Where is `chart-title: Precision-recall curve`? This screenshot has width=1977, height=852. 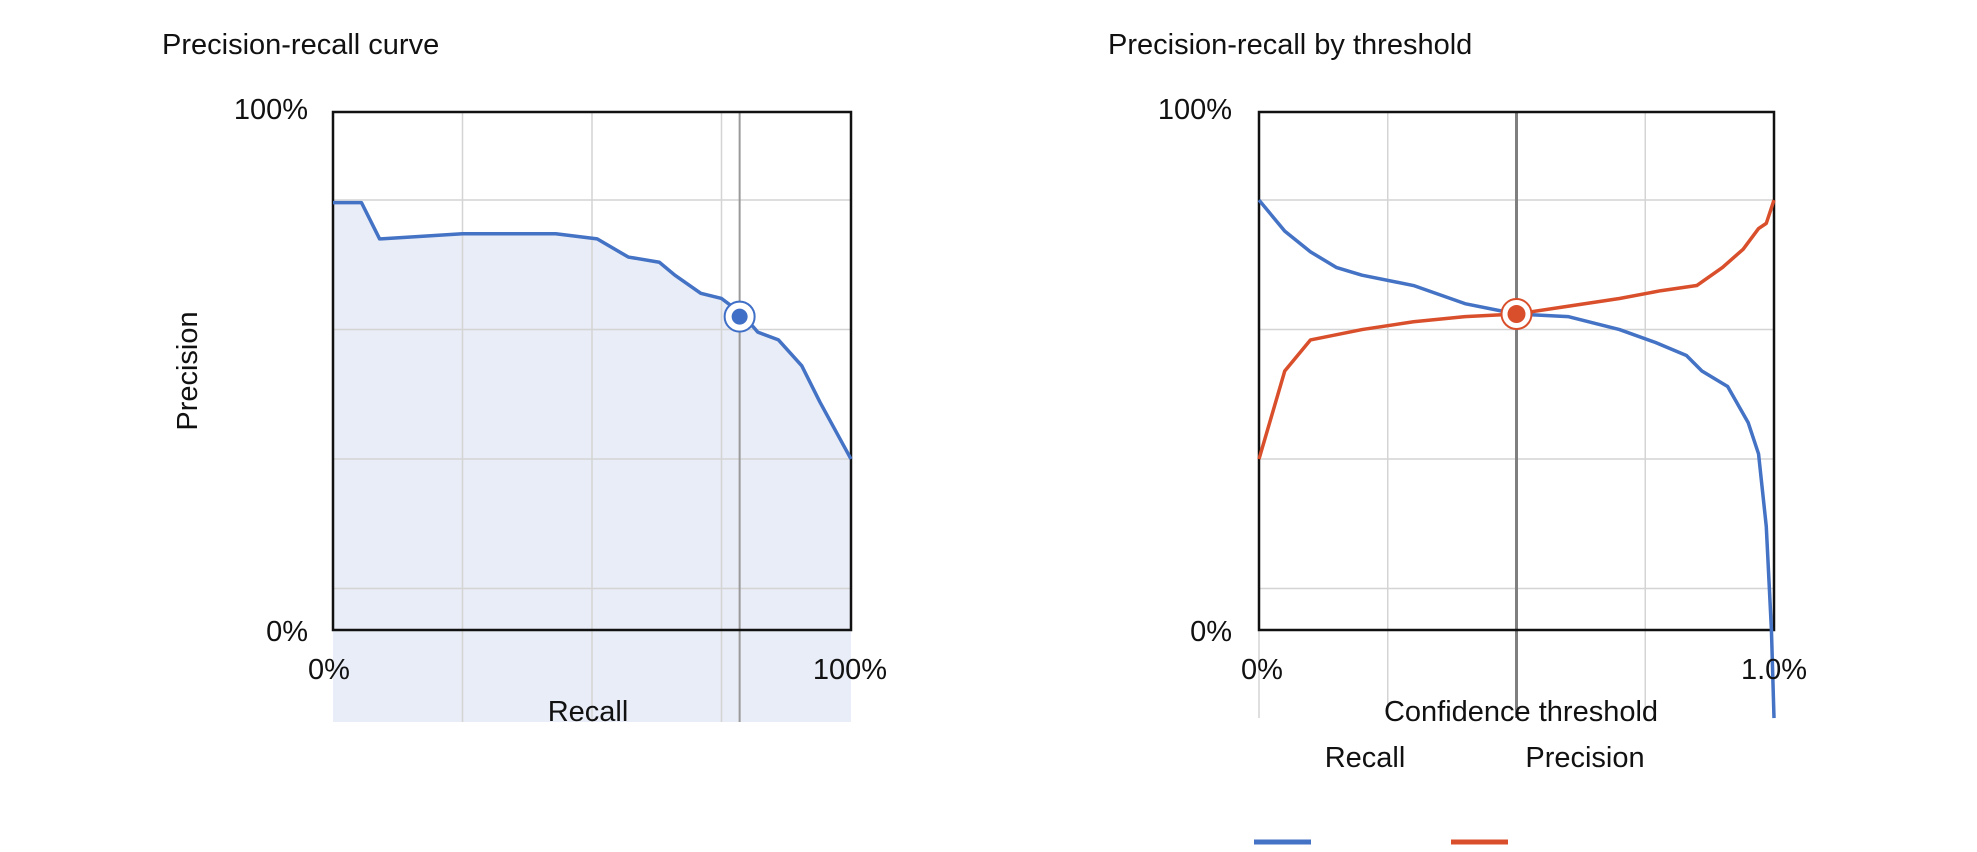 chart-title: Precision-recall curve is located at coordinates (300, 45).